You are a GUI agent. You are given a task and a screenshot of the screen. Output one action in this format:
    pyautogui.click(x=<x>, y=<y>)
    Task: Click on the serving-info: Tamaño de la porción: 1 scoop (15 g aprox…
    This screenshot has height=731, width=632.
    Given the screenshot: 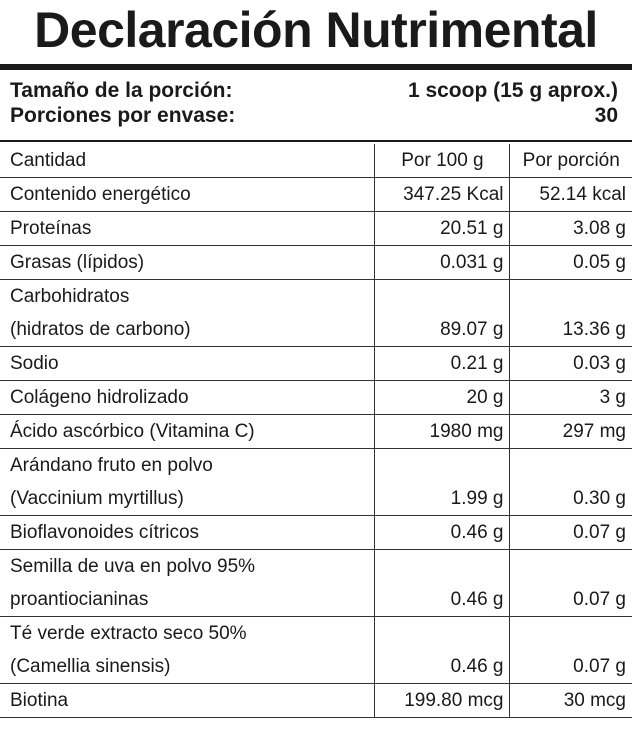 What is the action you would take?
    pyautogui.click(x=314, y=103)
    